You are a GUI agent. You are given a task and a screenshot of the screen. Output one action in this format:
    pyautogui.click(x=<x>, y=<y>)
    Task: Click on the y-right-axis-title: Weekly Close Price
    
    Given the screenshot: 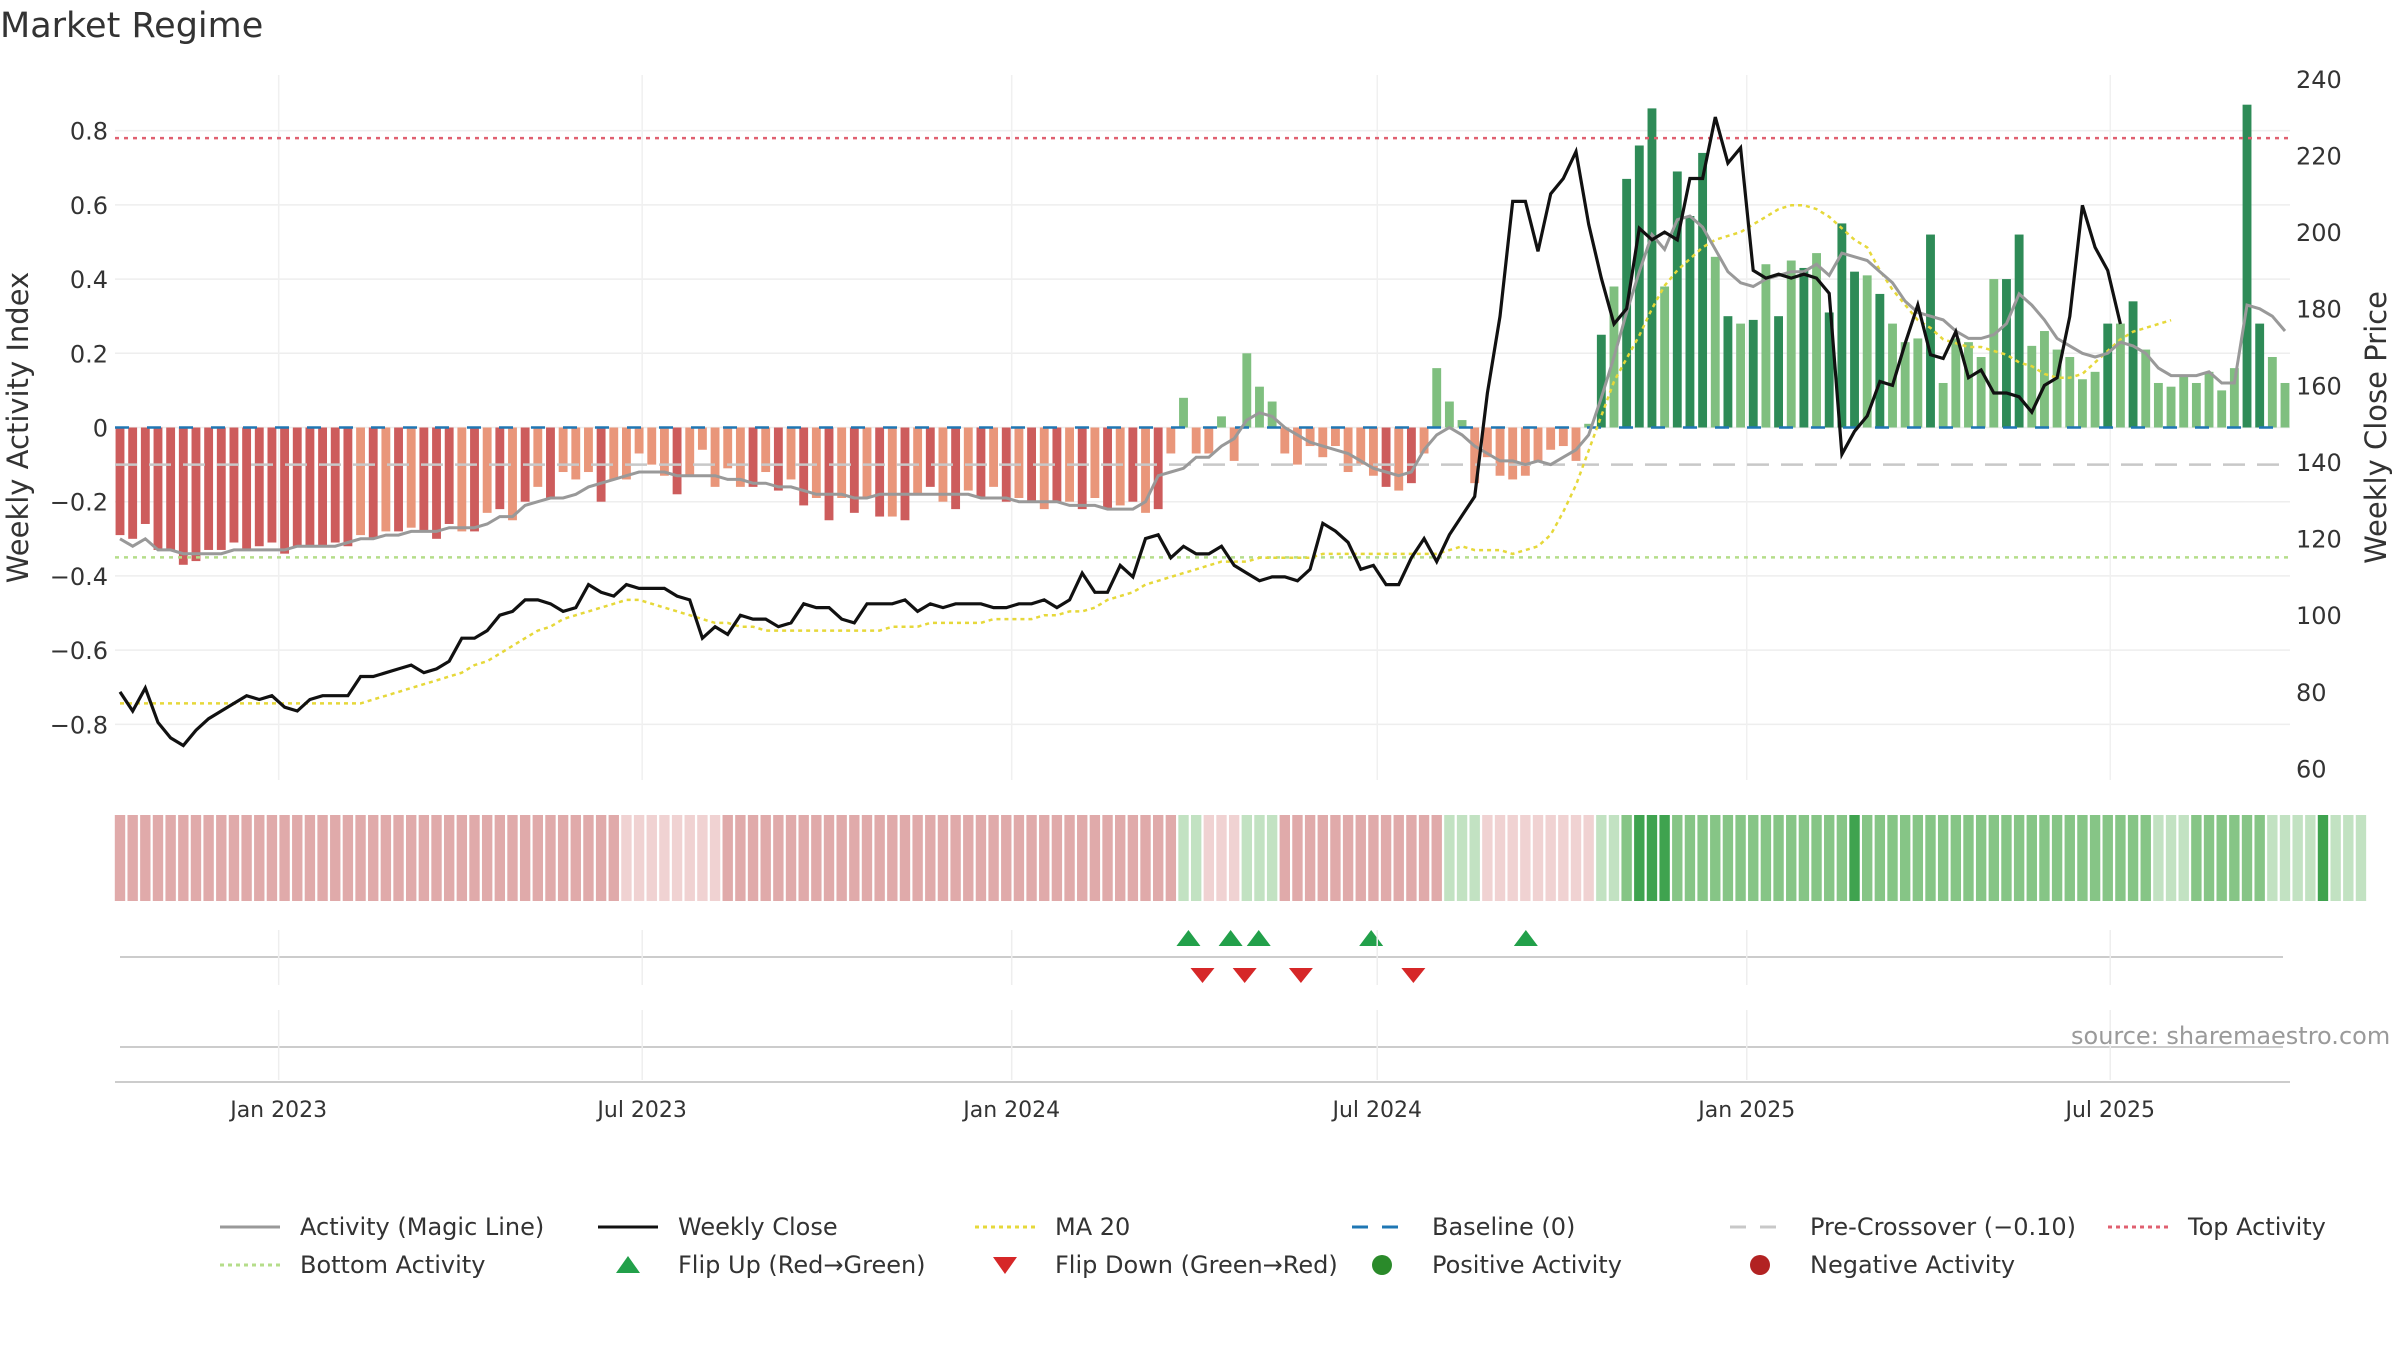 What is the action you would take?
    pyautogui.click(x=2376, y=427)
    